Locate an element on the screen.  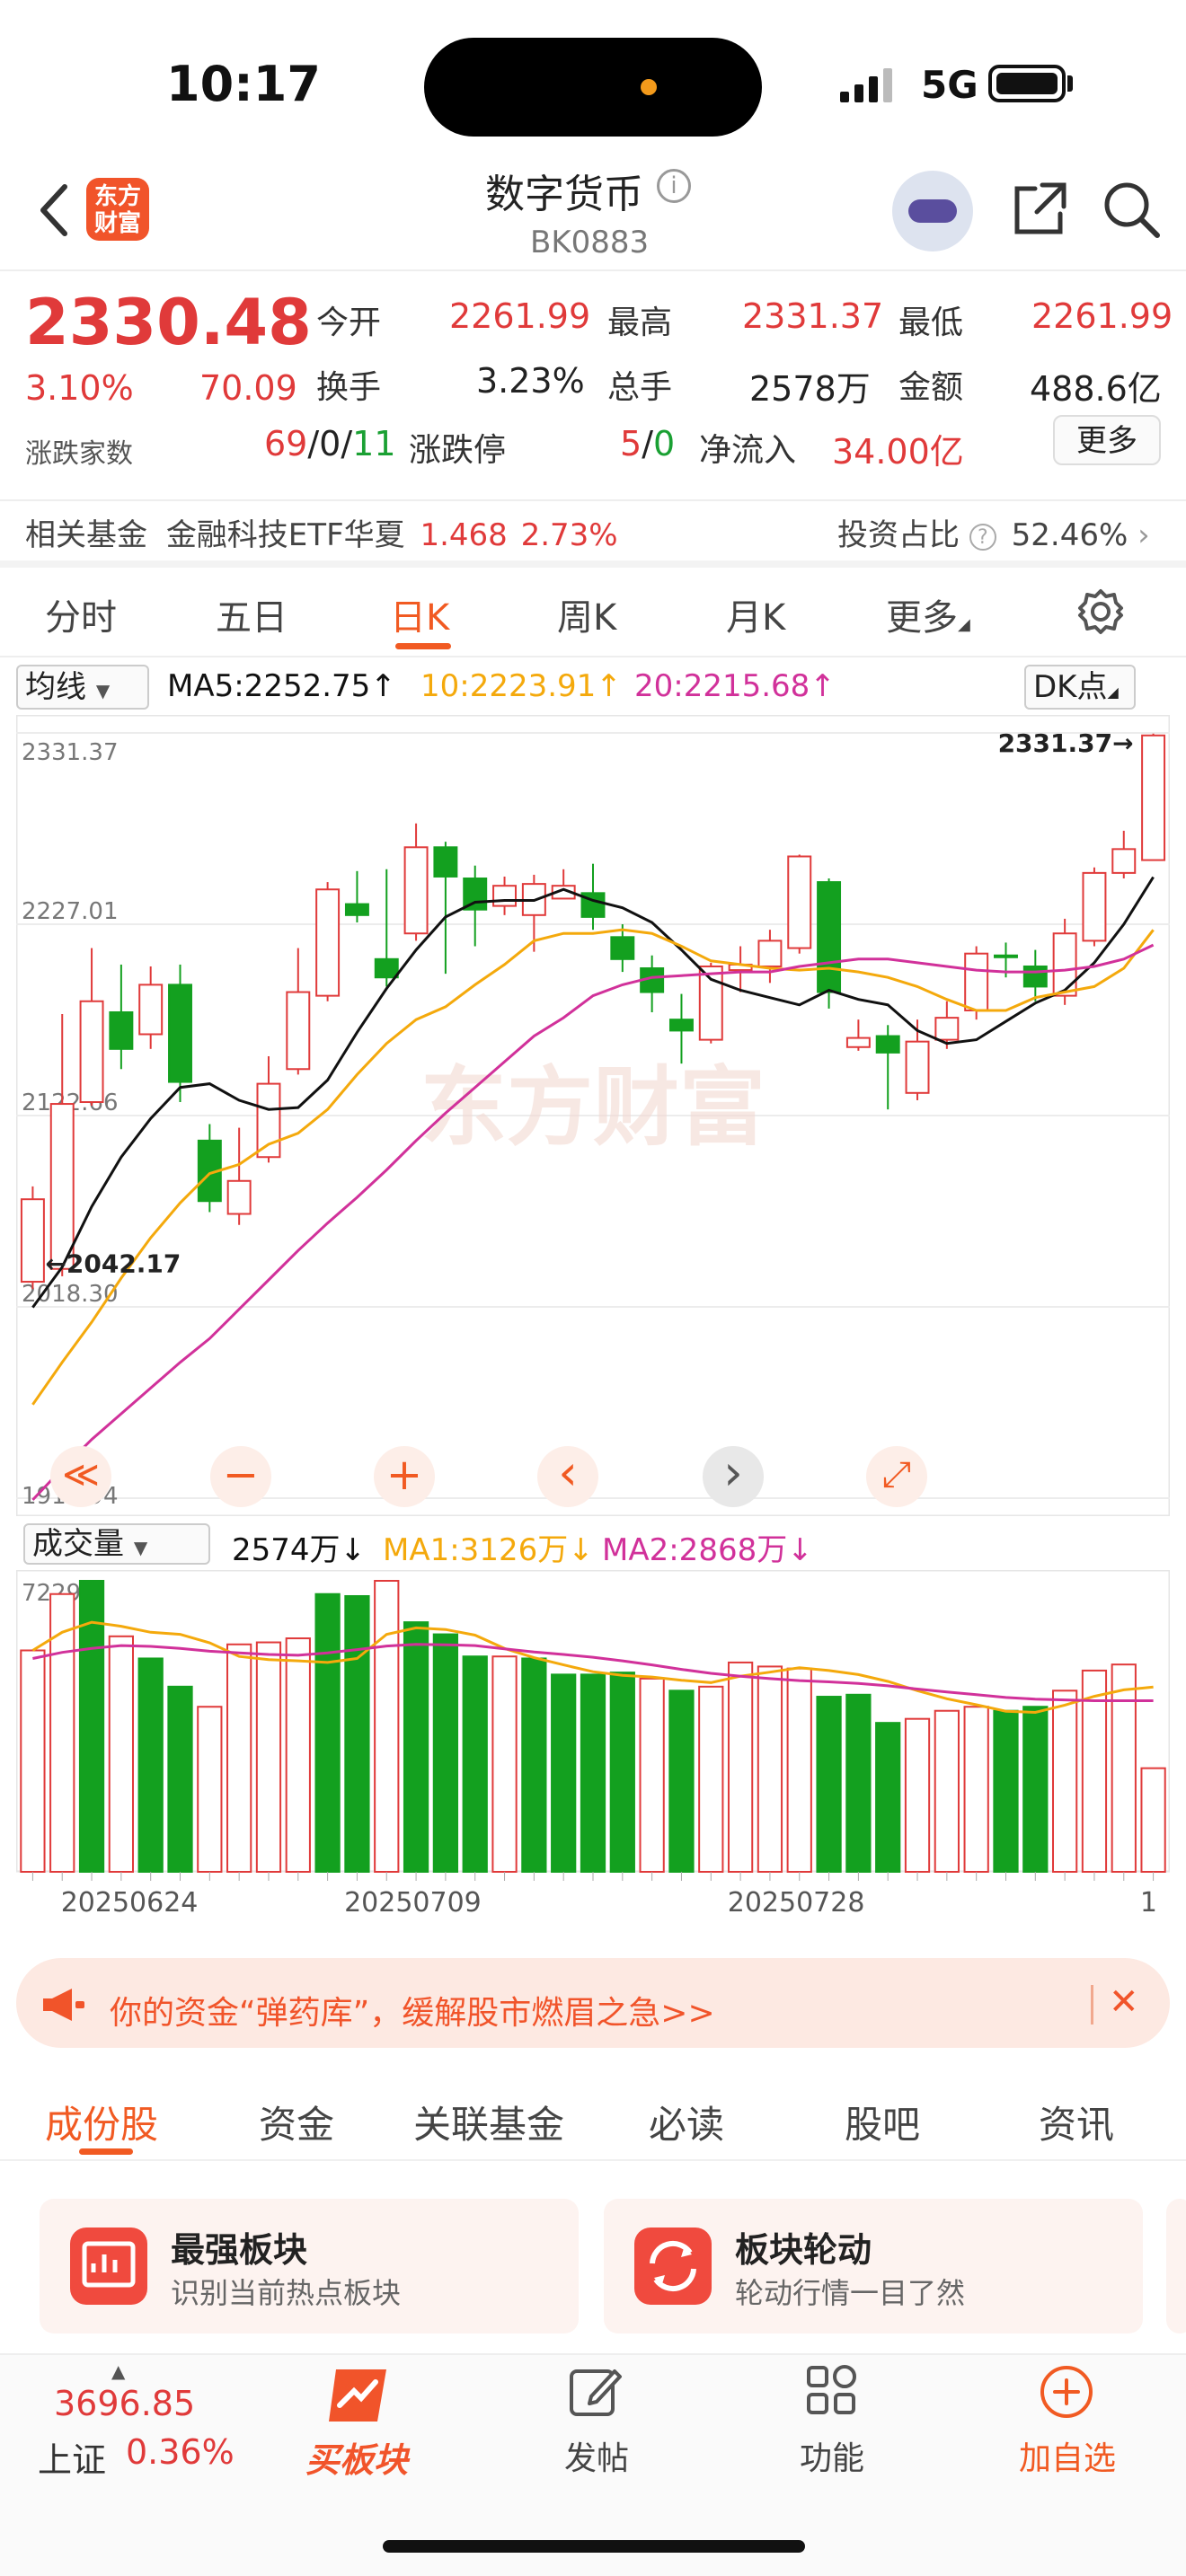
nav-functions: 功能 is located at coordinates (832, 2458).